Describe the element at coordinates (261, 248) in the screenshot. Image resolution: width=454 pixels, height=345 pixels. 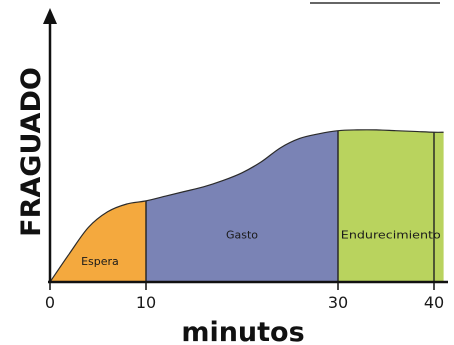
I see `region-labels-layer: Espera Gasto Endurecimiento` at that location.